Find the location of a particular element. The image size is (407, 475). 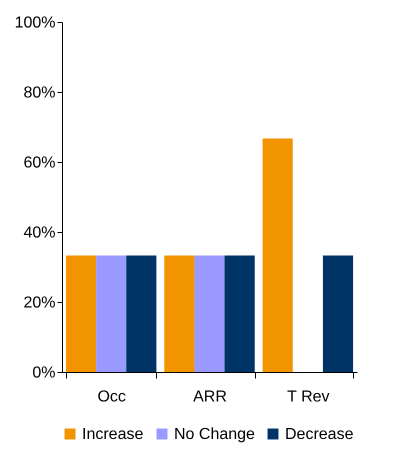

y-tick-label: 100% is located at coordinates (35, 23).